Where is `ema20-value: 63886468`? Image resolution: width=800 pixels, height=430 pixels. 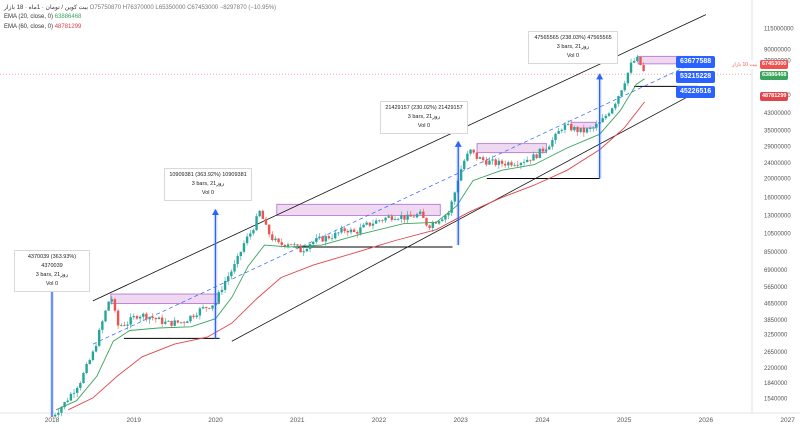
ema20-value: 63886468 is located at coordinates (68, 17).